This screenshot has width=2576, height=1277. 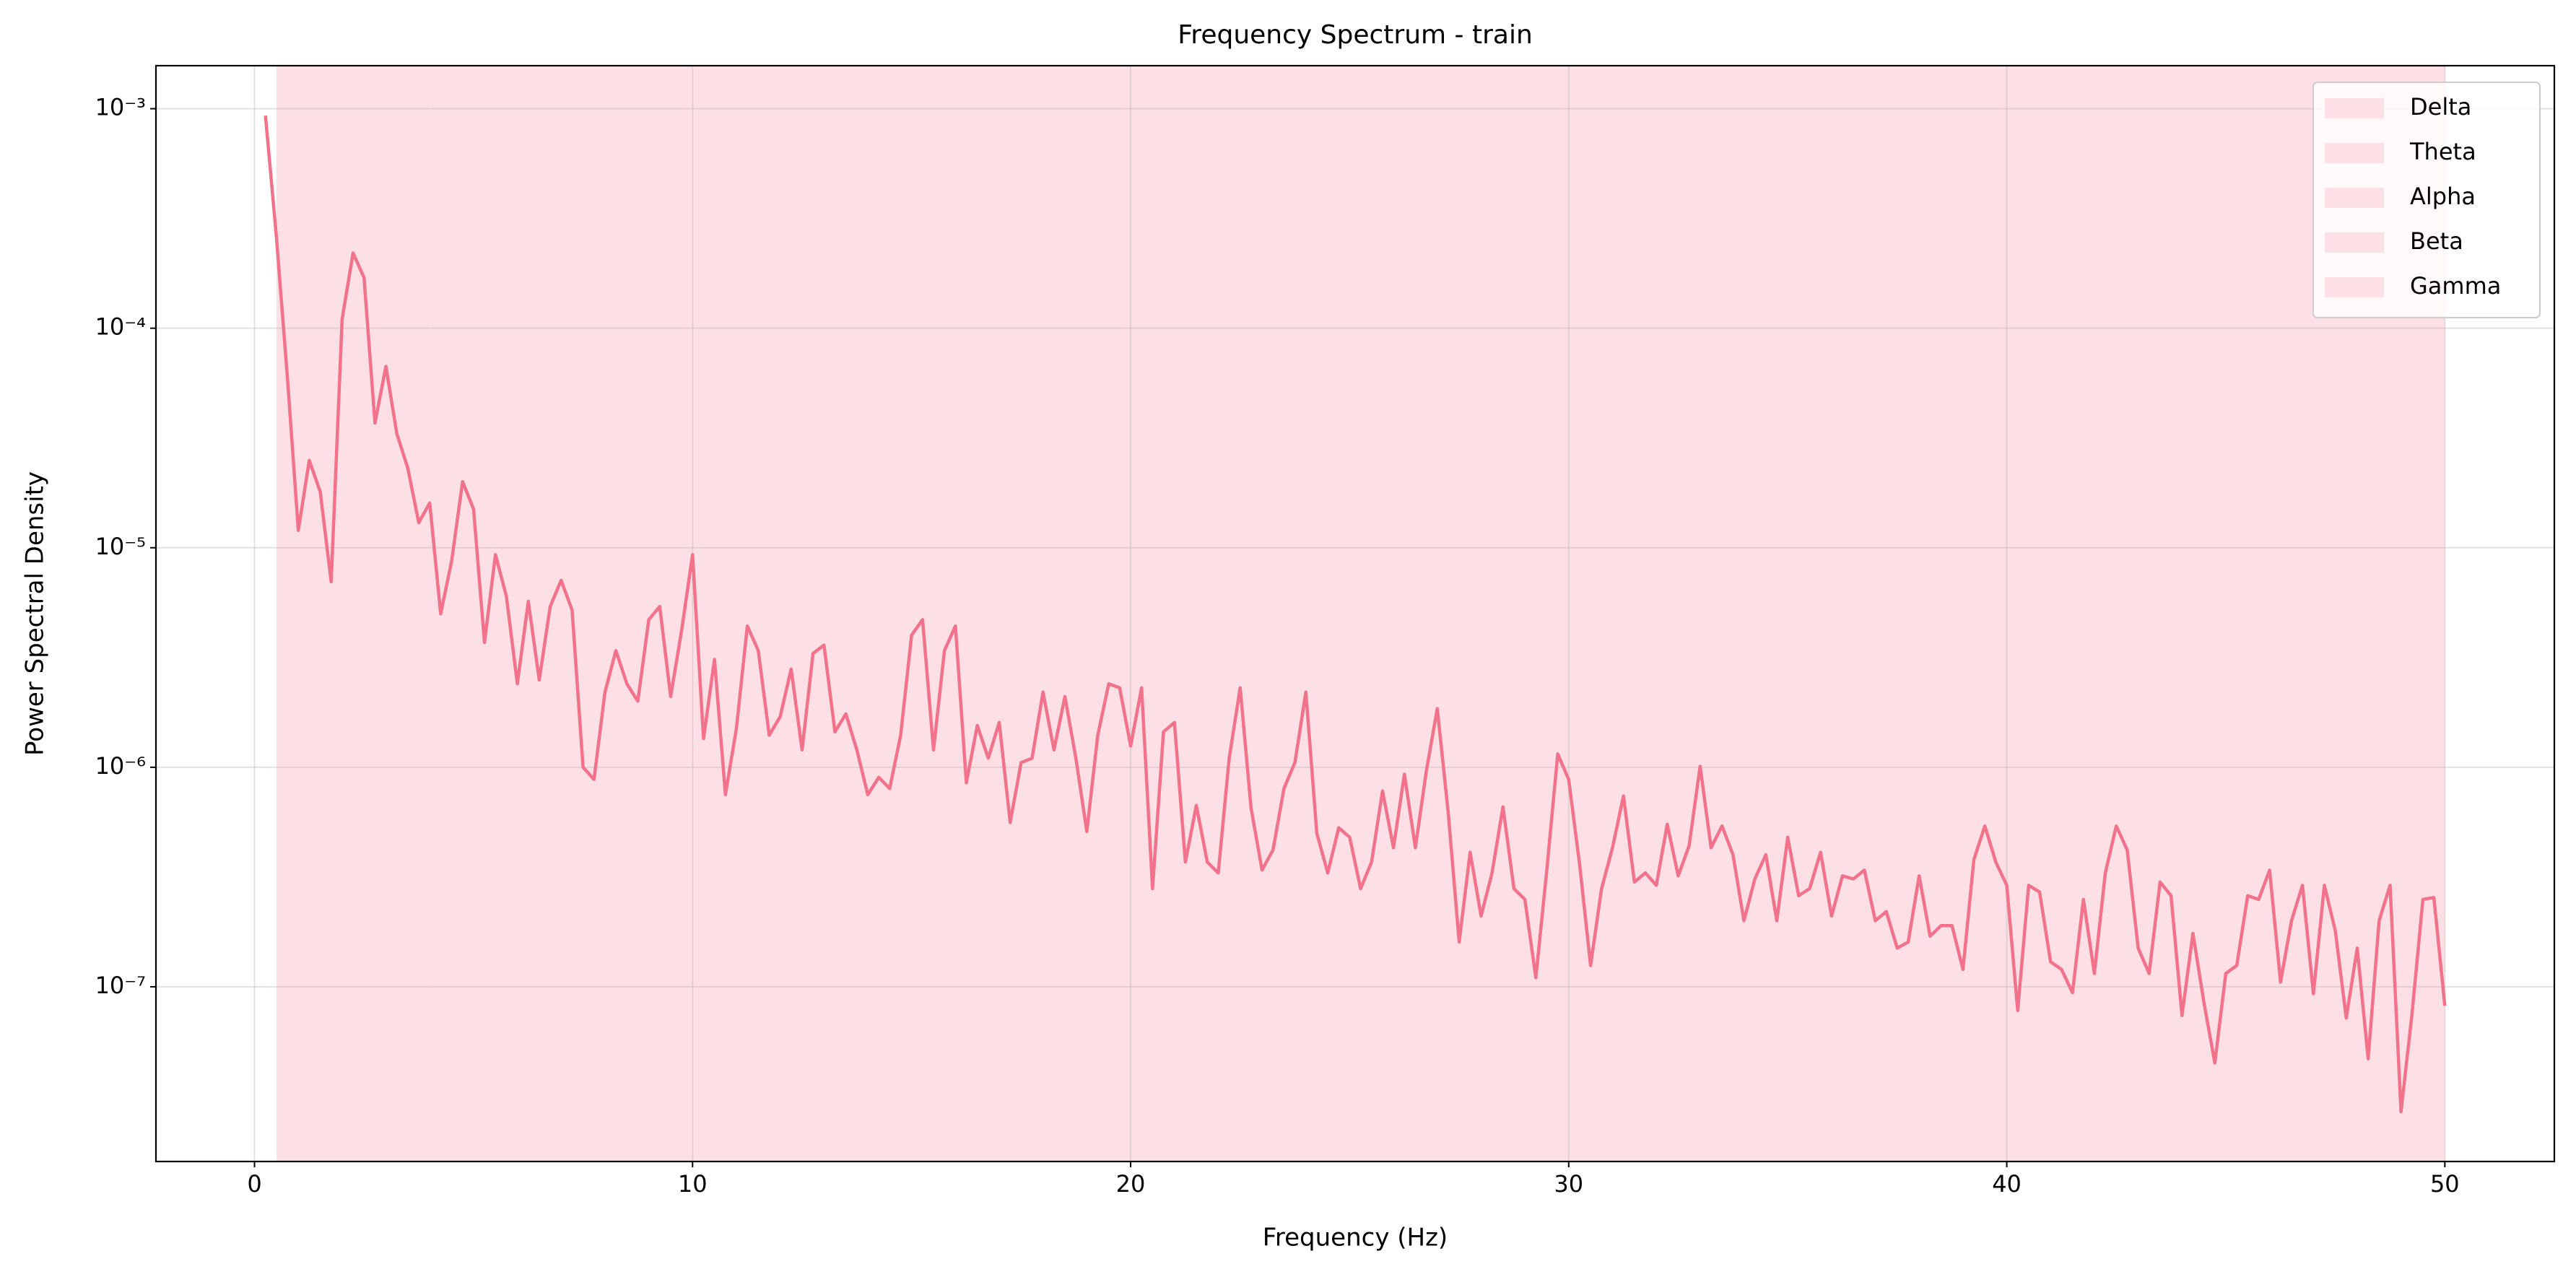 What do you see at coordinates (120, 546) in the screenshot?
I see `y-tick-label: 10⁻⁵` at bounding box center [120, 546].